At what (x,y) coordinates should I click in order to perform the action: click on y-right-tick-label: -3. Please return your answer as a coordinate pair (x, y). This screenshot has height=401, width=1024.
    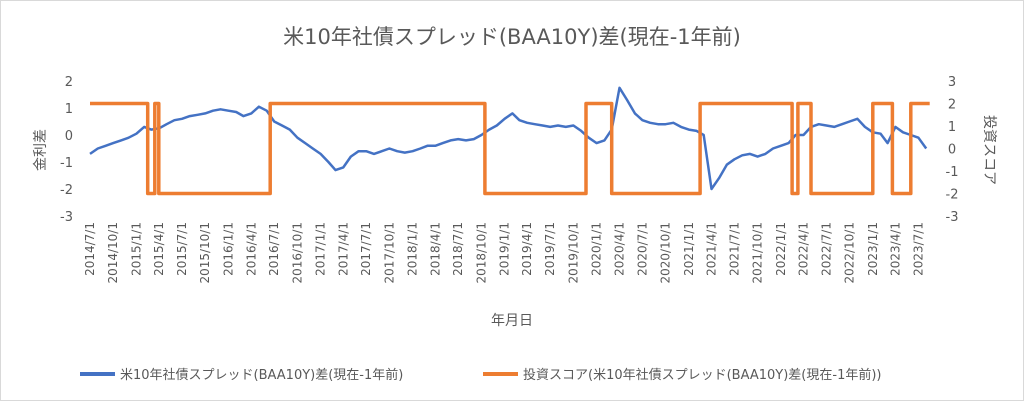
    Looking at the image, I should click on (952, 217).